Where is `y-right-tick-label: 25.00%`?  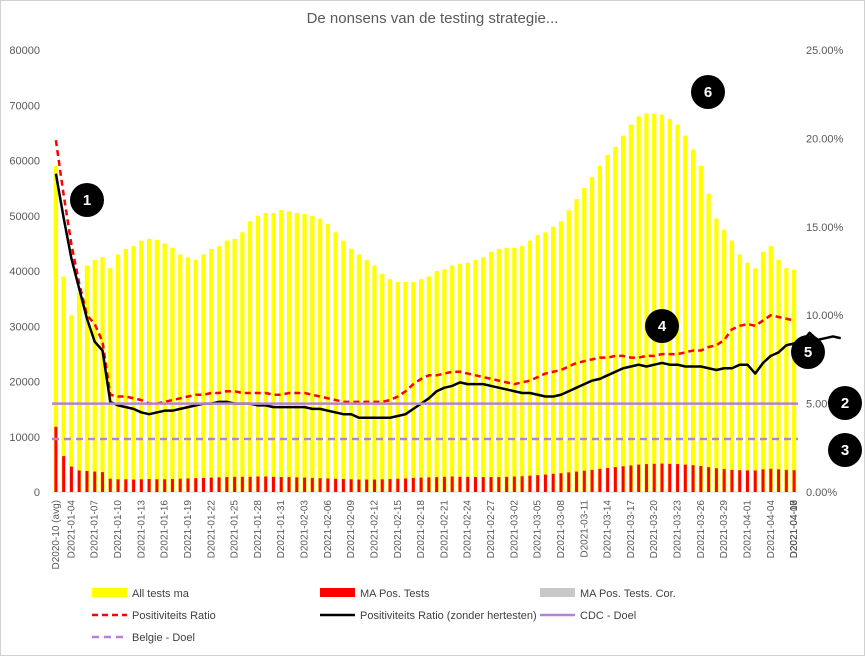 y-right-tick-label: 25.00% is located at coordinates (825, 51).